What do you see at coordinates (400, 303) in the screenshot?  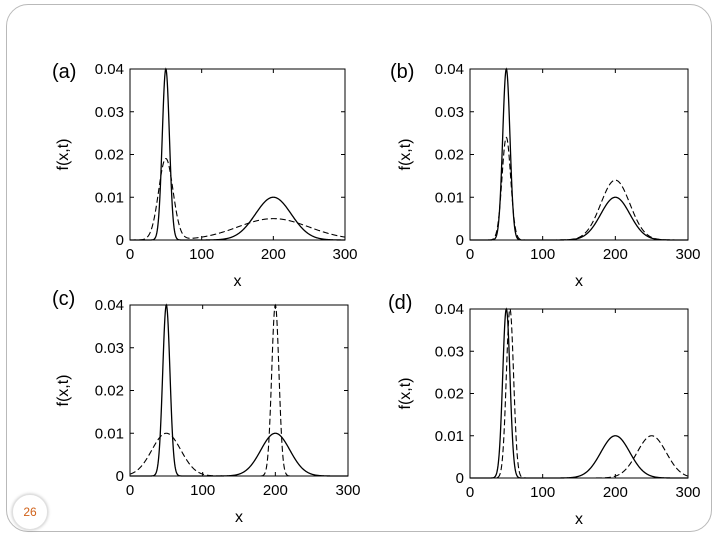 I see `panel-label: (d)` at bounding box center [400, 303].